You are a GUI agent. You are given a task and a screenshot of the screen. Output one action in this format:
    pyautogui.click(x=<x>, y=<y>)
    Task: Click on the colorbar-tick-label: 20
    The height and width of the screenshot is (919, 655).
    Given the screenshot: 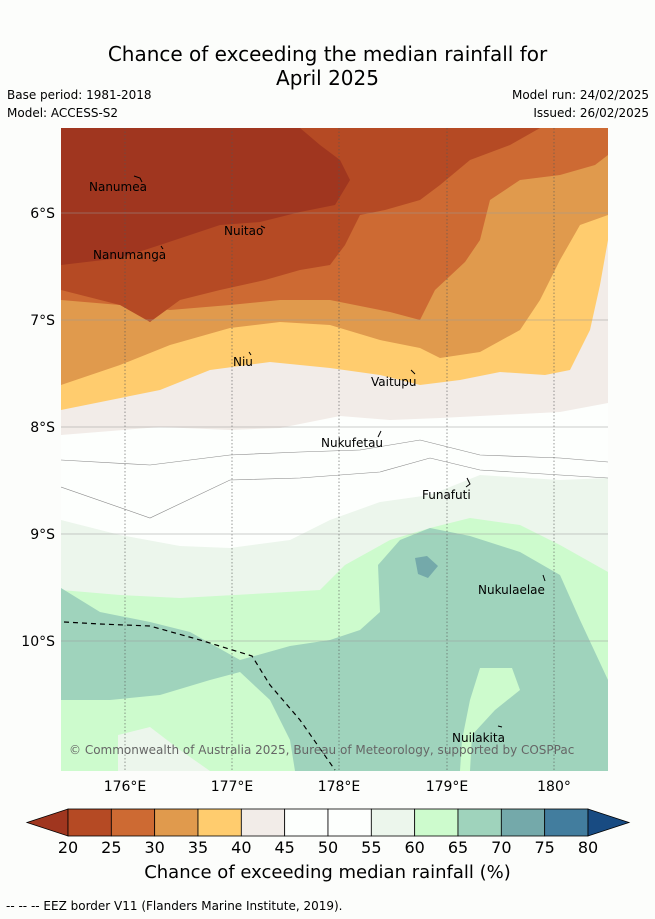 What is the action you would take?
    pyautogui.click(x=68, y=847)
    